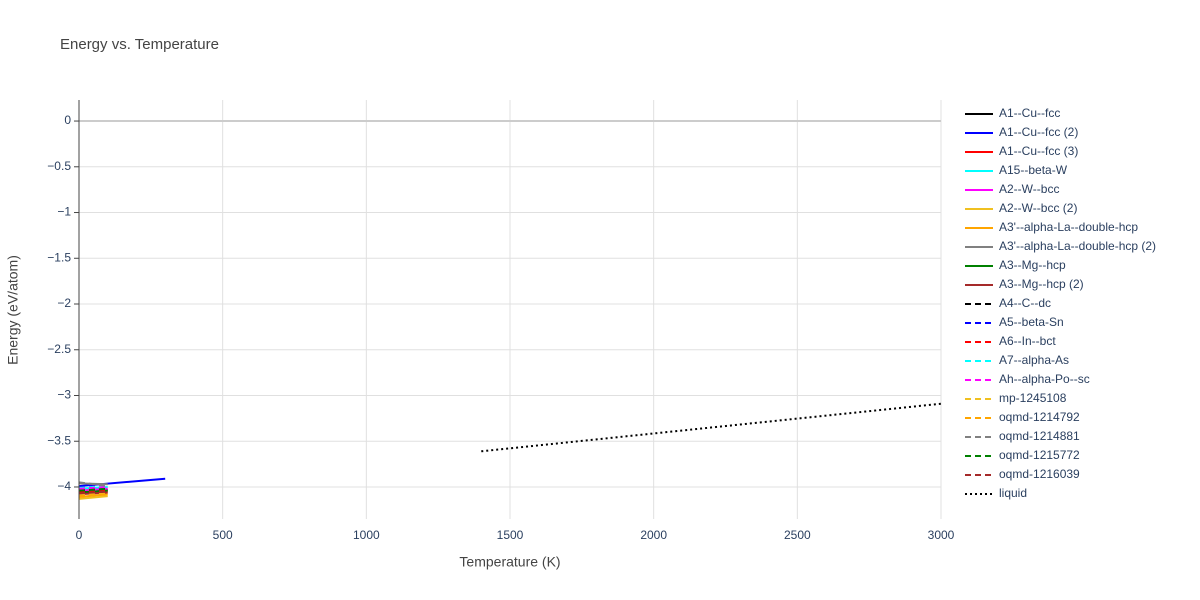  Describe the element at coordinates (1039, 436) in the screenshot. I see `legend-label: oqmd-1214881` at that location.